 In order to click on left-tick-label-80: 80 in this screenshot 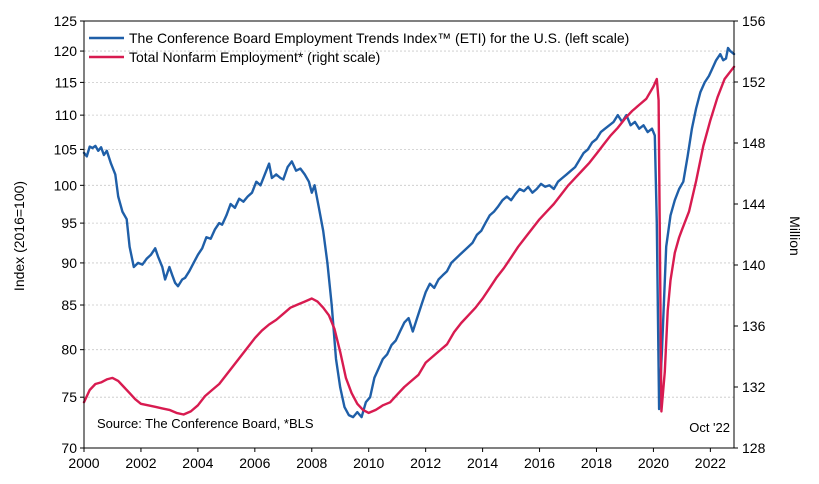, I will do `click(69, 350)`.